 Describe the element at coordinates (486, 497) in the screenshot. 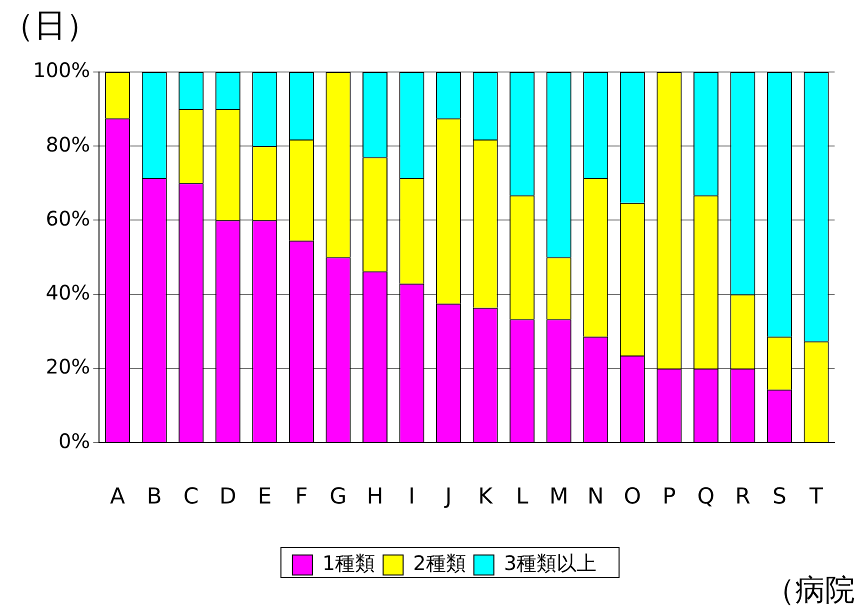

I see `x-tick-label: K` at that location.